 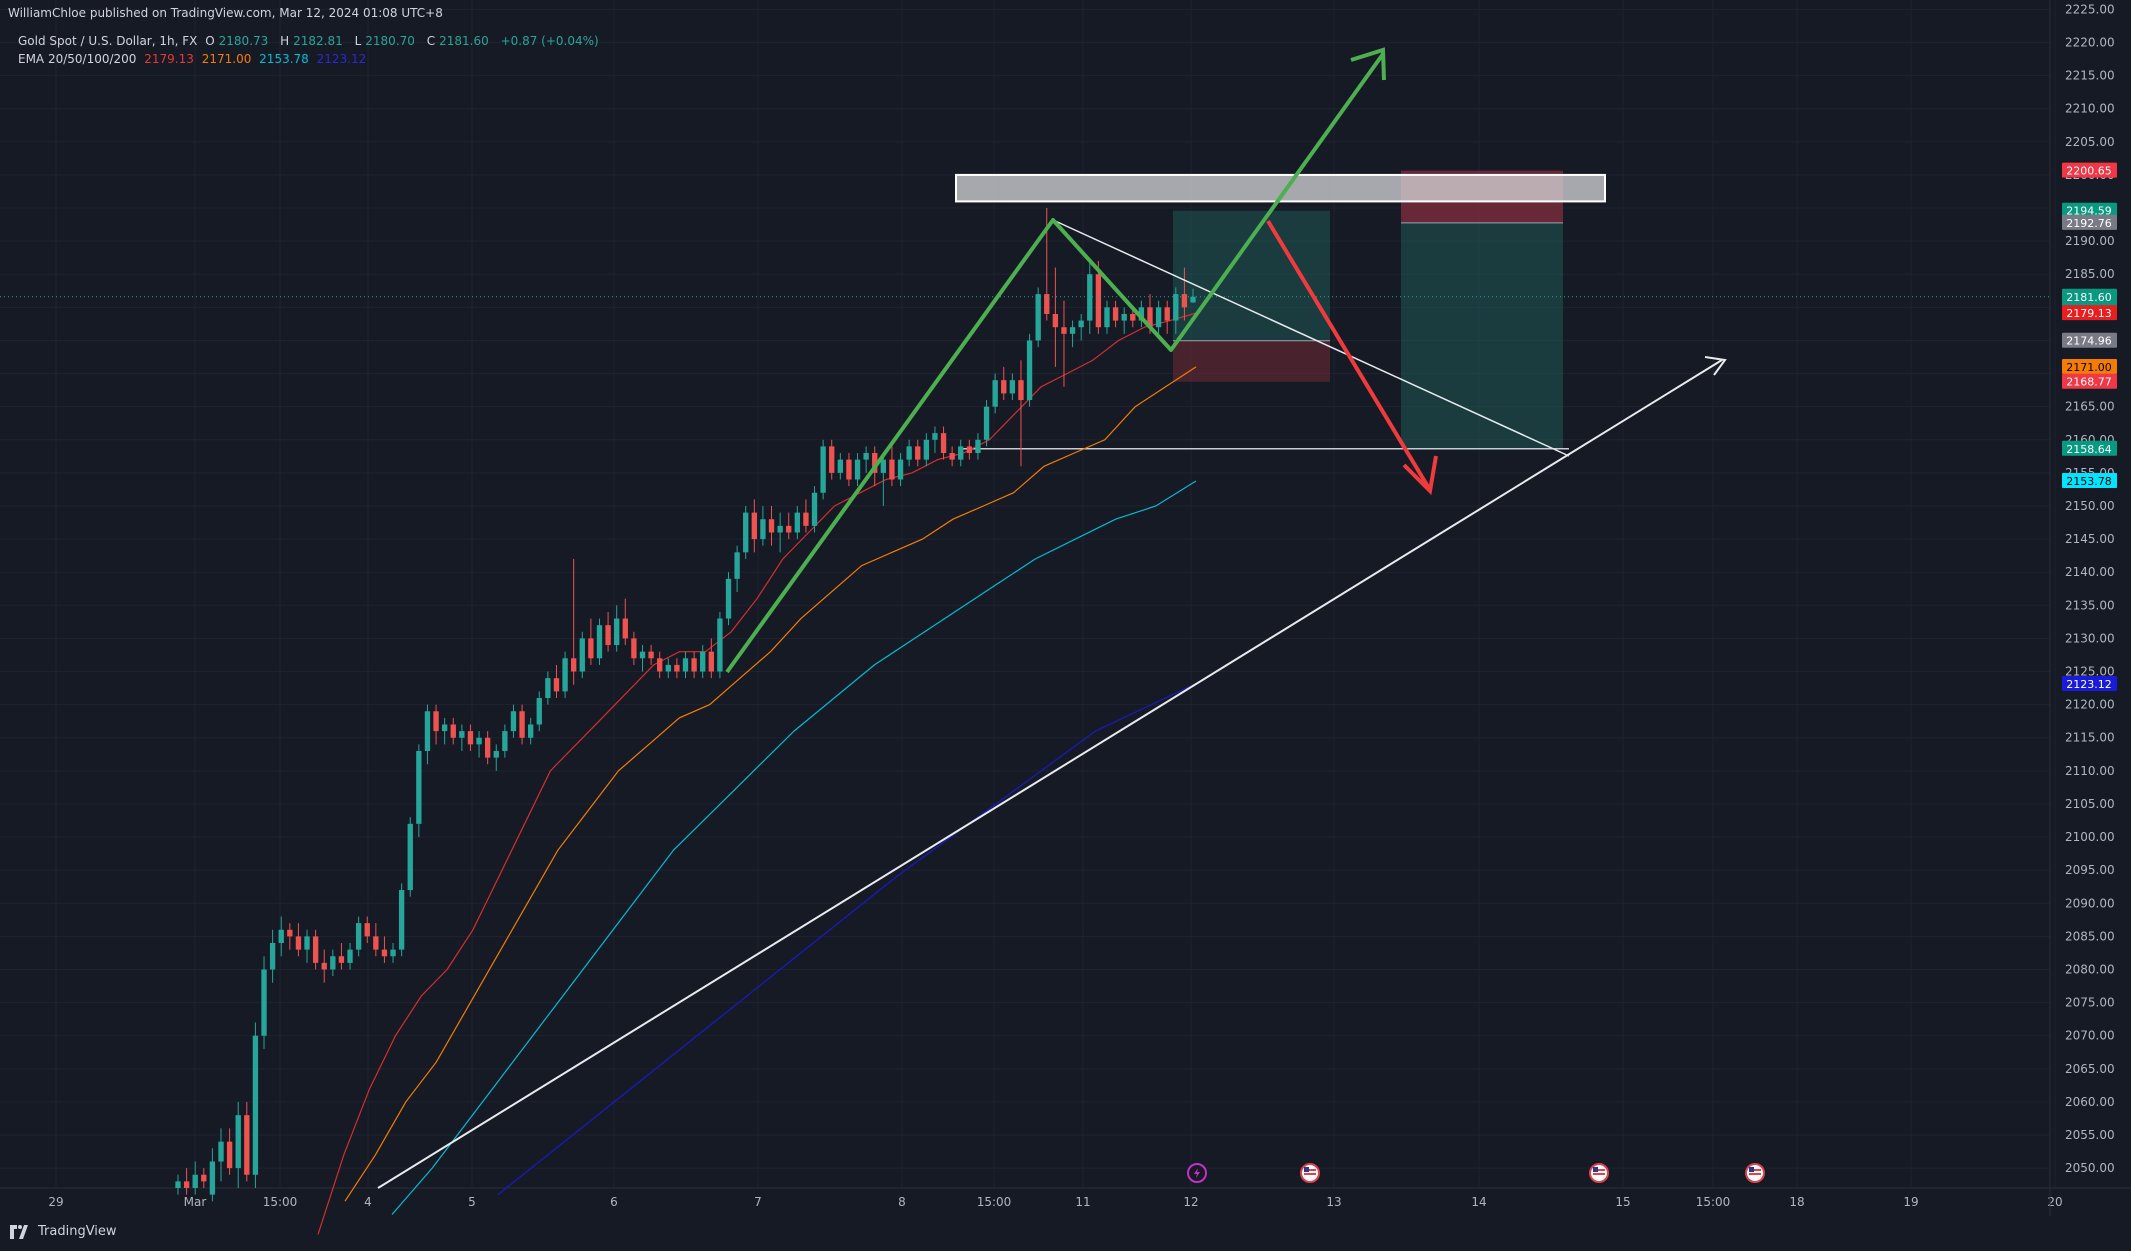 I want to click on ema-label: EMA 20/50/100/200, so click(x=77, y=59).